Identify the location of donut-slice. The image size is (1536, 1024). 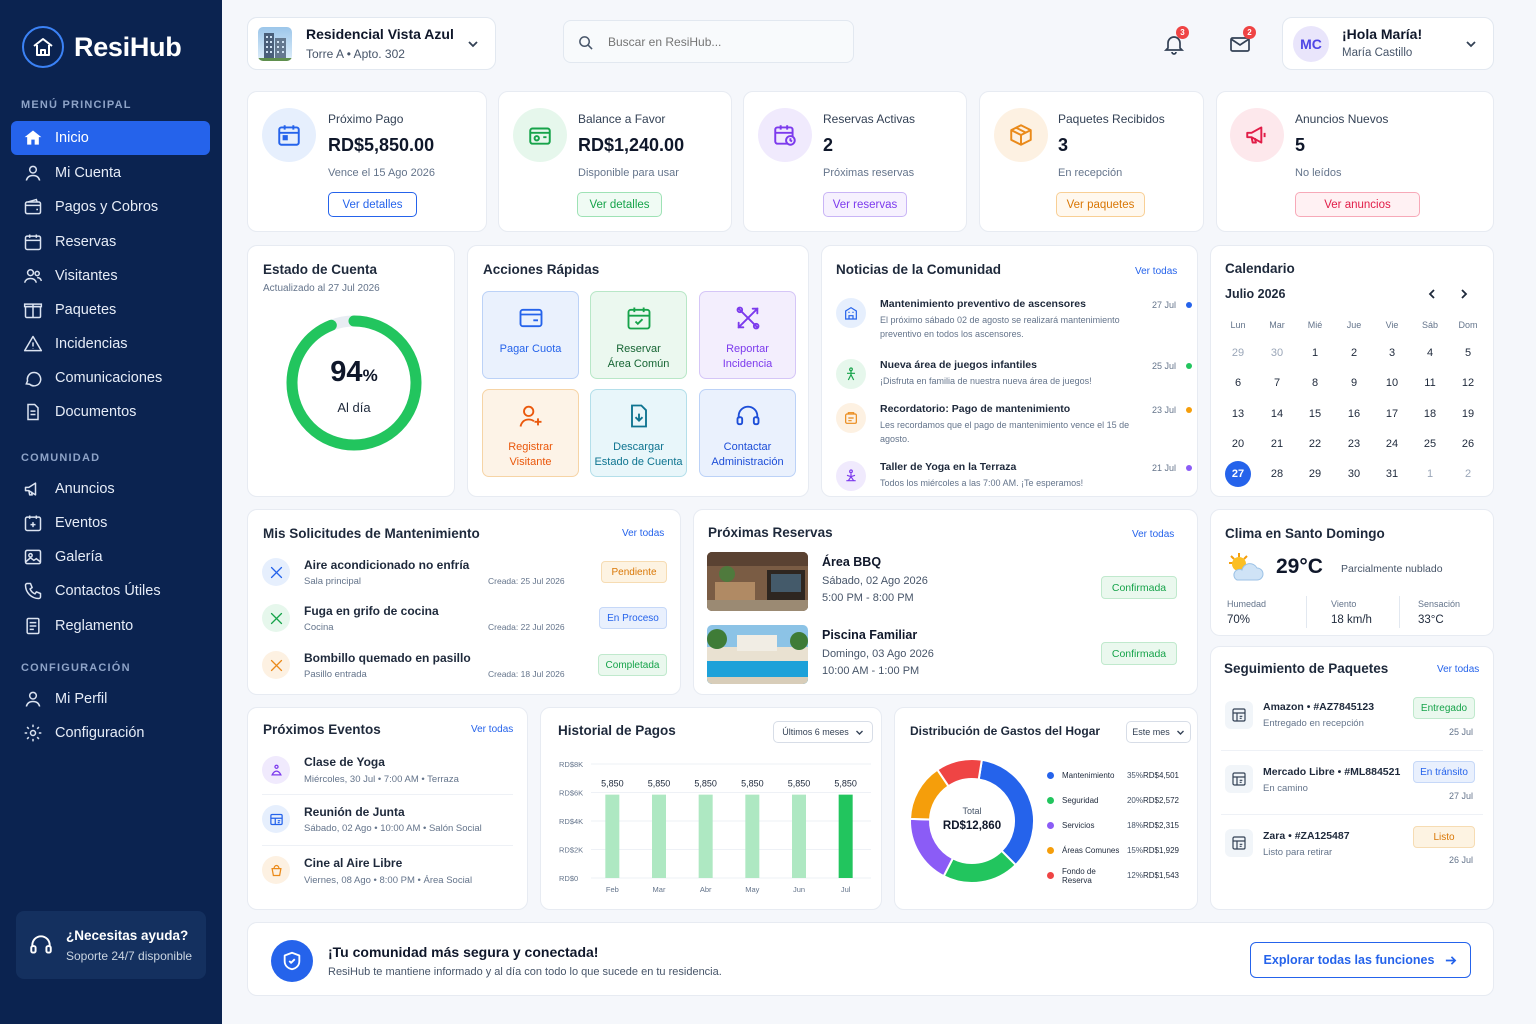
(980, 866).